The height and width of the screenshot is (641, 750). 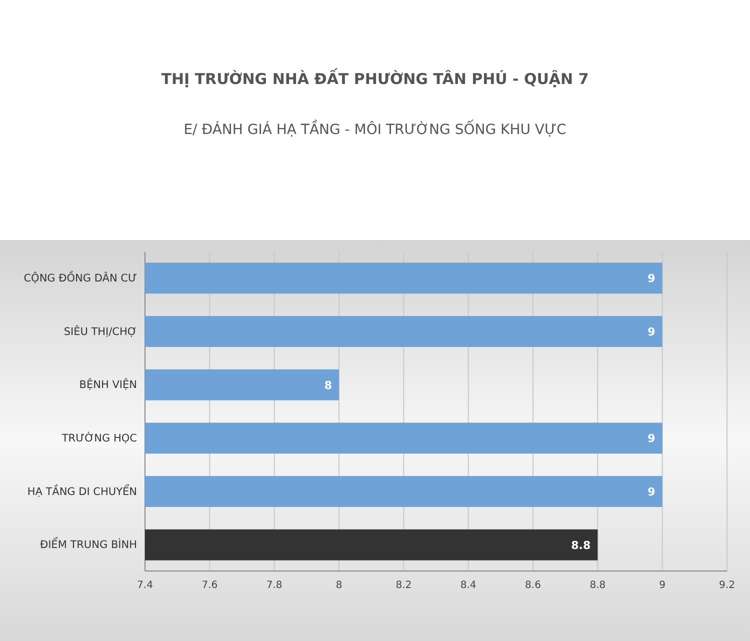 What do you see at coordinates (533, 586) in the screenshot?
I see `x-tick-label: 8.6` at bounding box center [533, 586].